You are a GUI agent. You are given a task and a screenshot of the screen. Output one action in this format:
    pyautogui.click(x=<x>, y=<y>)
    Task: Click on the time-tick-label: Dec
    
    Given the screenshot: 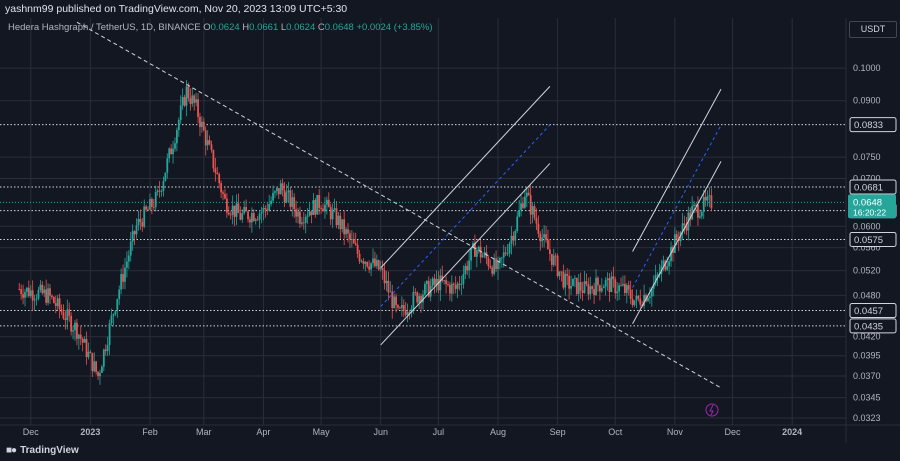 What is the action you would take?
    pyautogui.click(x=733, y=432)
    